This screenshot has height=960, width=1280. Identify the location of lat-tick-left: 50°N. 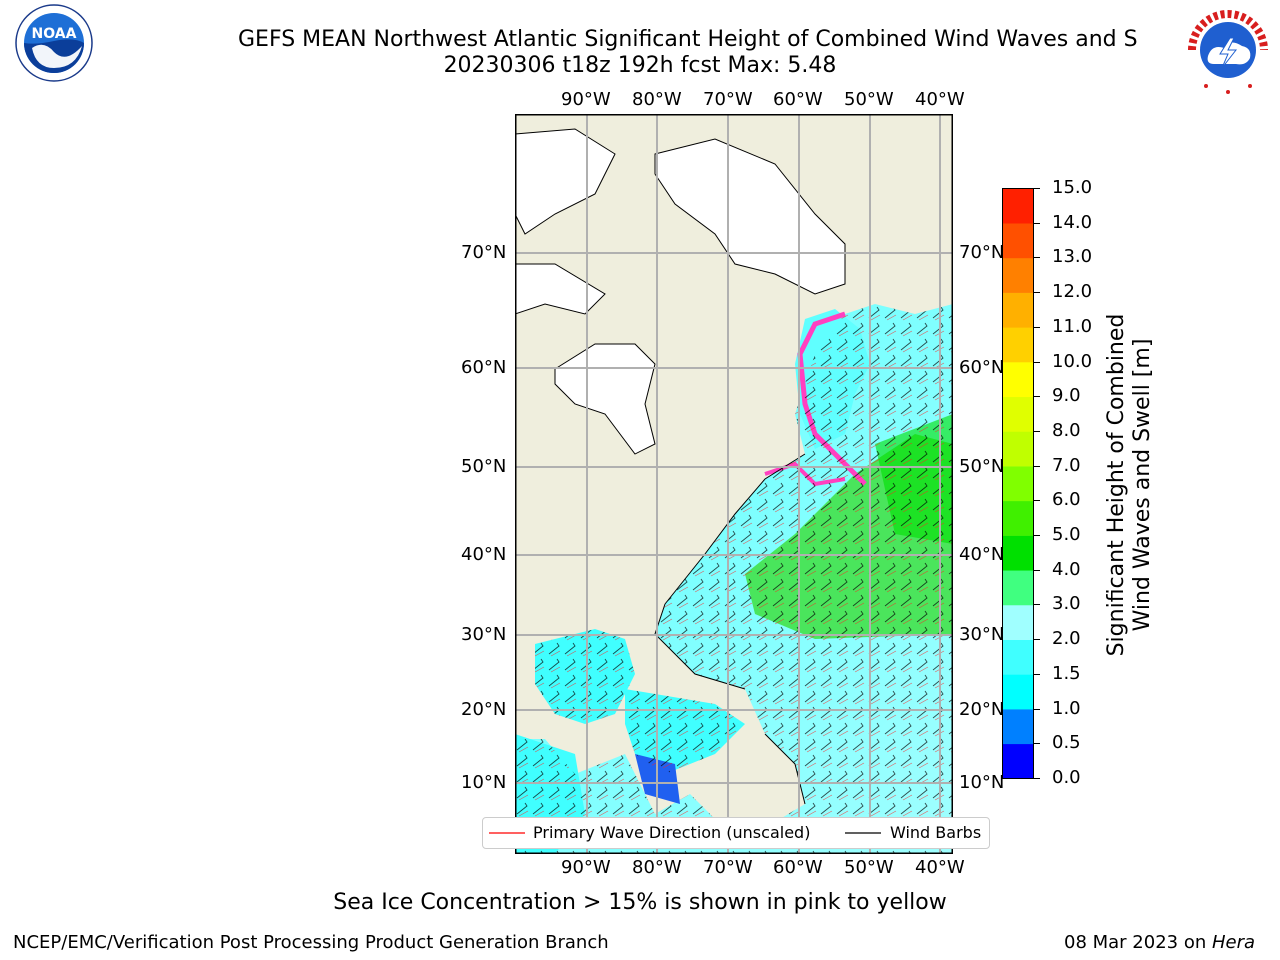
(484, 466).